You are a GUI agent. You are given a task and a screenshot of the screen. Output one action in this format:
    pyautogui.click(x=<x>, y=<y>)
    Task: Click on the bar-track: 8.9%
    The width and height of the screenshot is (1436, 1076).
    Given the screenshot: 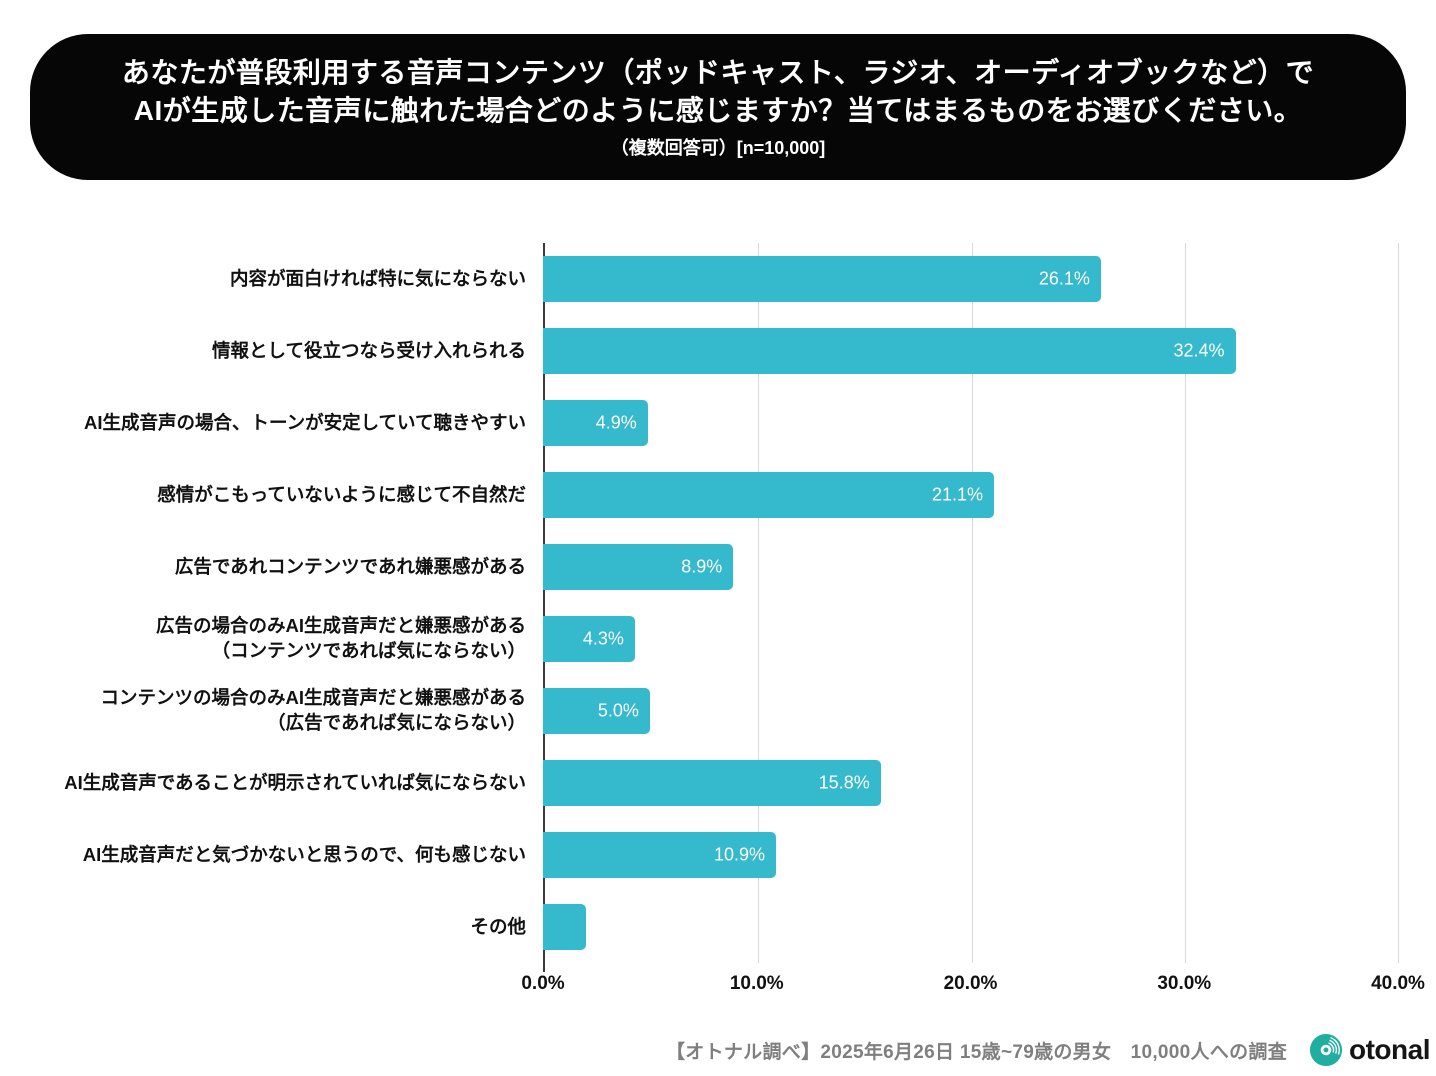 What is the action you would take?
    pyautogui.click(x=970, y=567)
    